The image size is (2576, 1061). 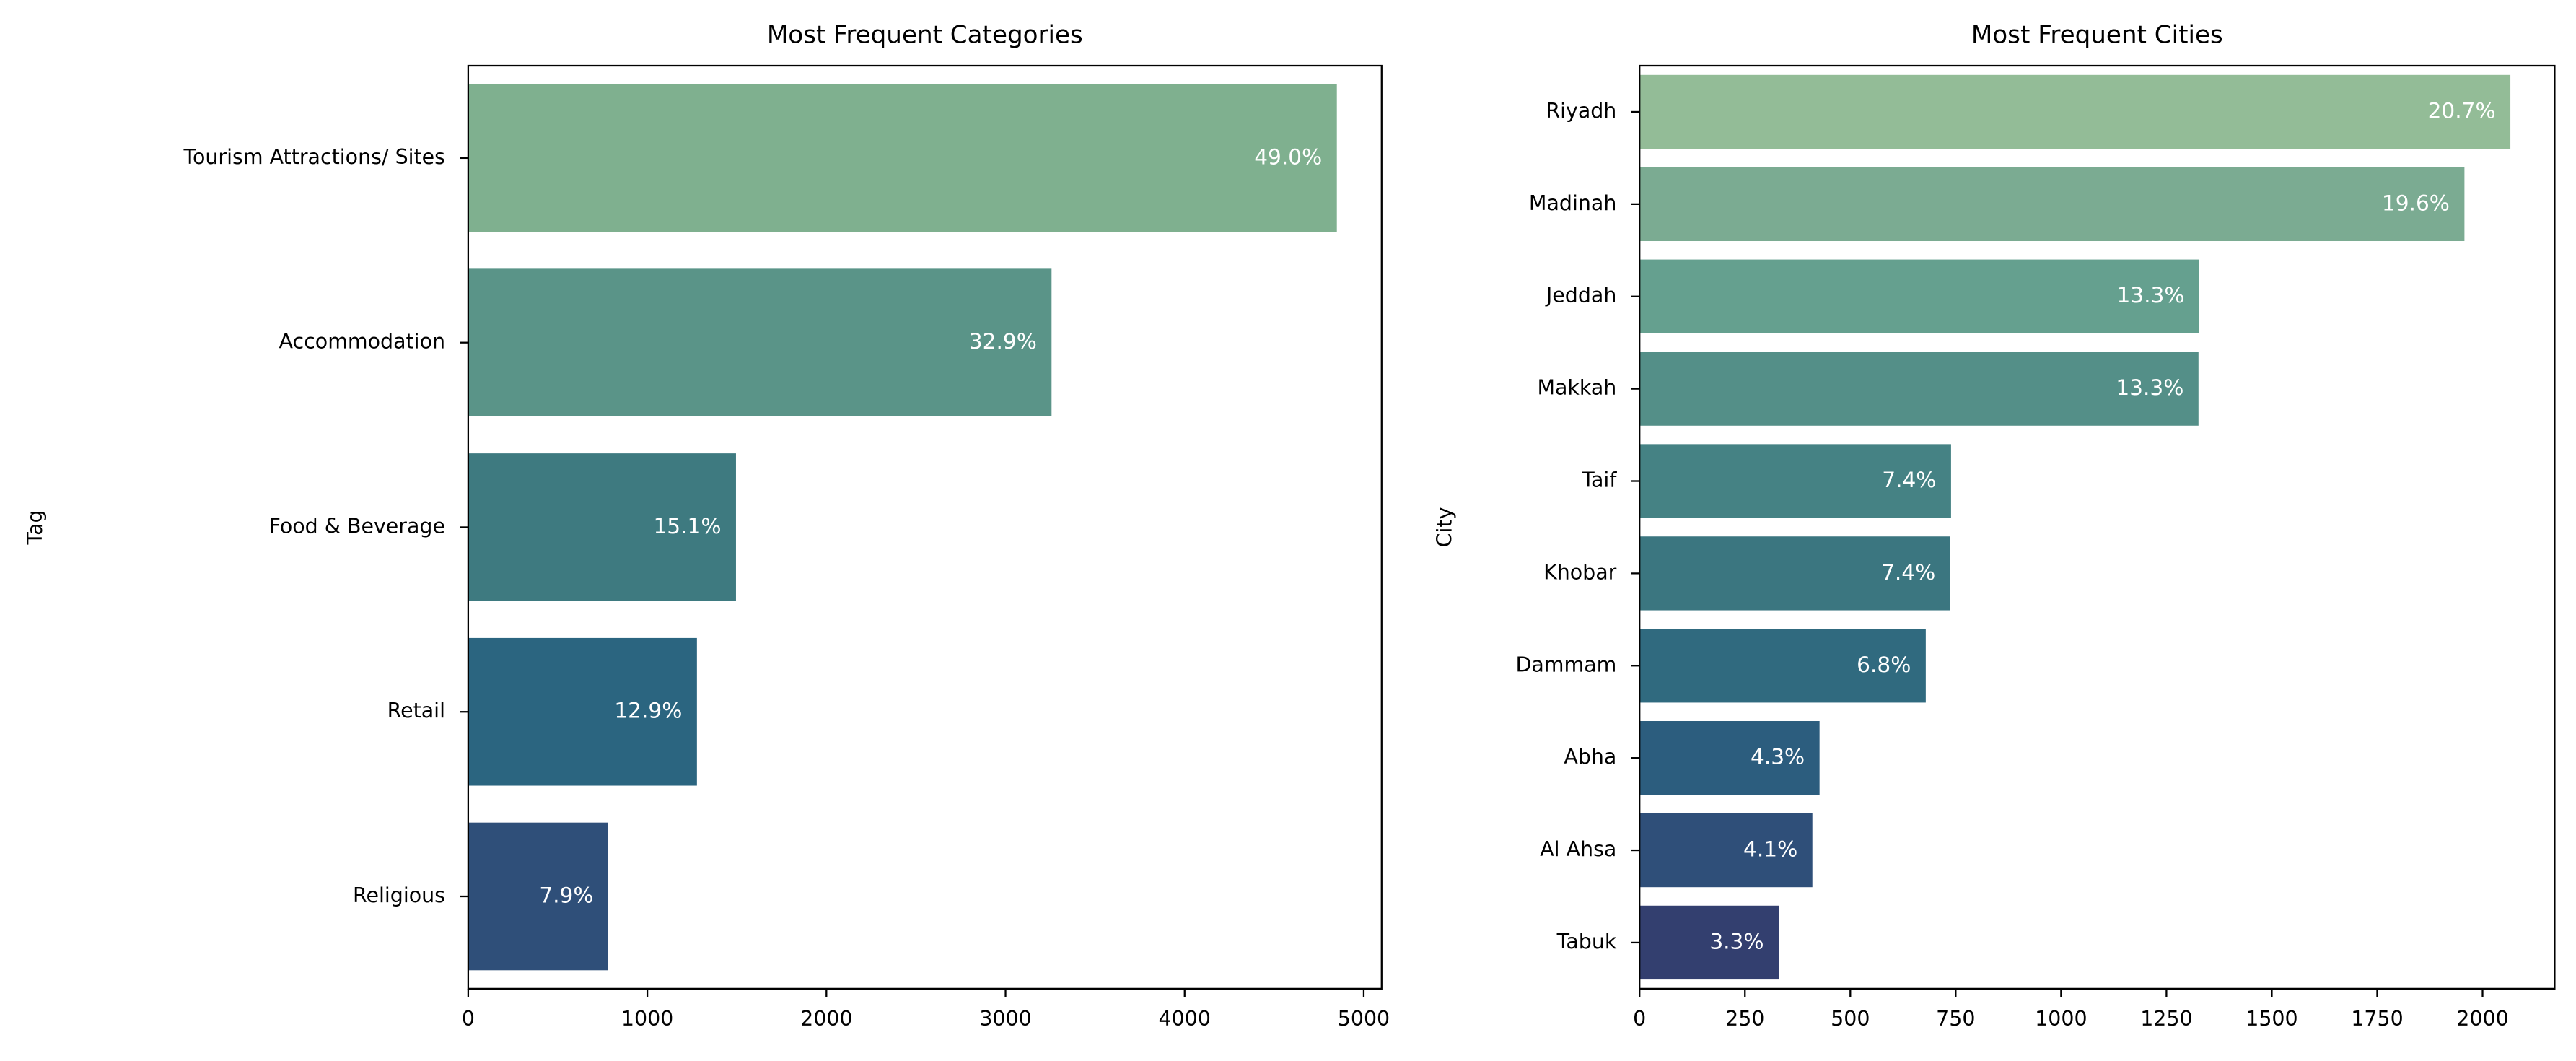 What do you see at coordinates (1288, 156) in the screenshot?
I see `bar-label: 49.0%` at bounding box center [1288, 156].